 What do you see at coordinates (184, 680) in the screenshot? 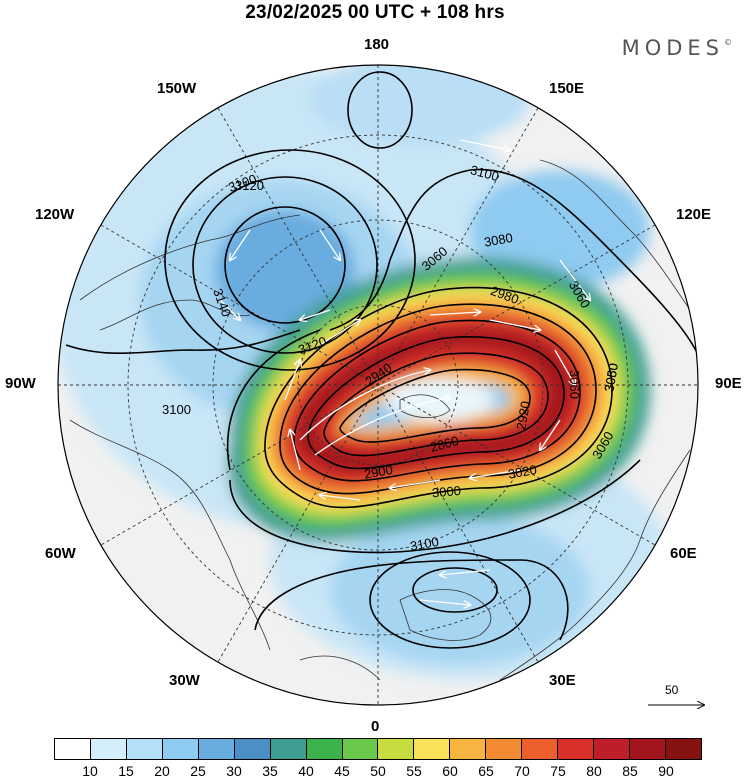
I see `lon-label-30w: 30W` at bounding box center [184, 680].